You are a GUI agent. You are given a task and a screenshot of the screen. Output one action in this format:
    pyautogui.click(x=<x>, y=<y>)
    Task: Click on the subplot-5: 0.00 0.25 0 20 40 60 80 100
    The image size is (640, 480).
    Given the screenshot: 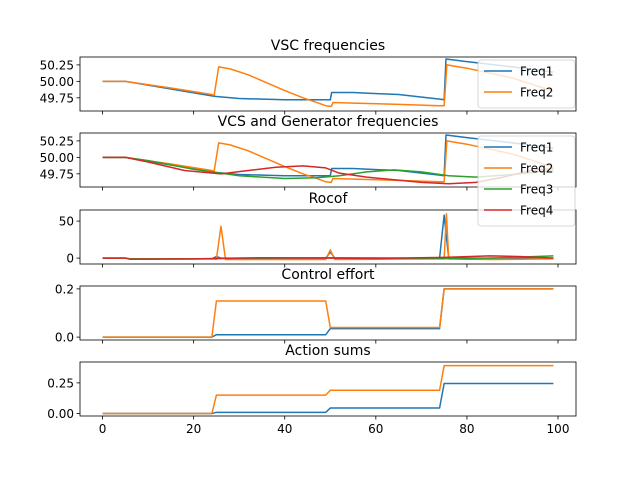 What is the action you would take?
    pyautogui.click(x=312, y=398)
    